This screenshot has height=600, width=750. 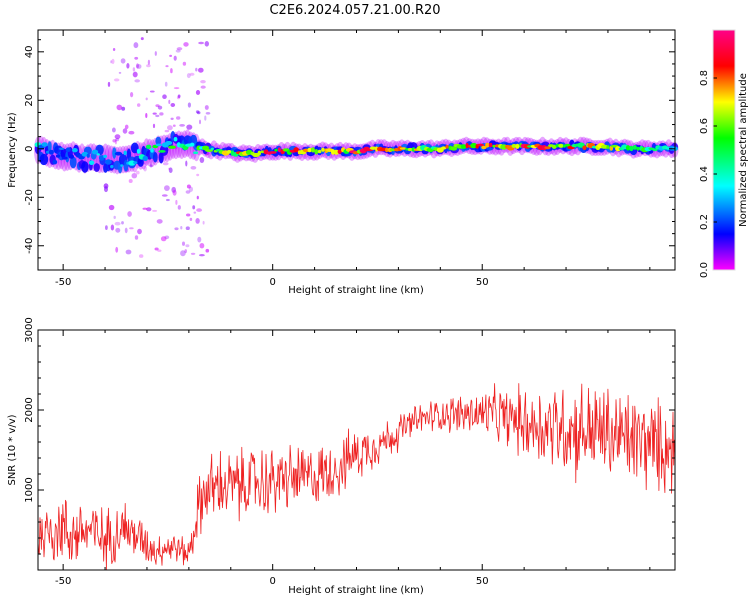 What do you see at coordinates (743, 150) in the screenshot?
I see `colorbar-label: Normalized spectral amplitude` at bounding box center [743, 150].